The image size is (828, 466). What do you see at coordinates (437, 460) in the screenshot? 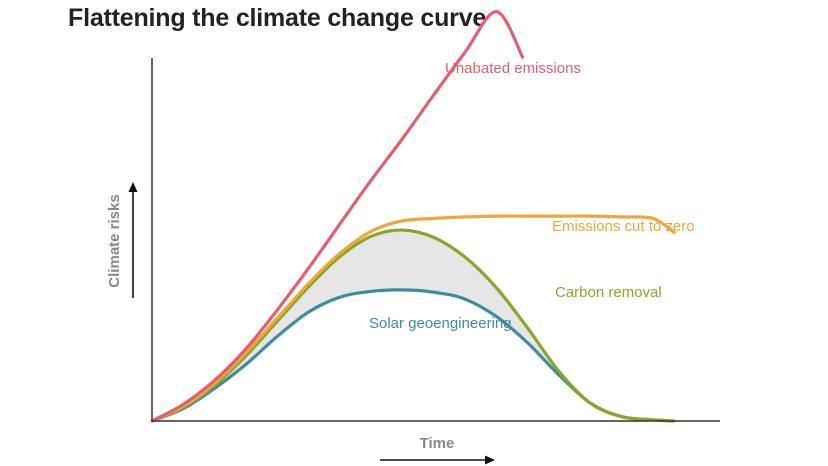
I see `x-axis-arrow-icon` at bounding box center [437, 460].